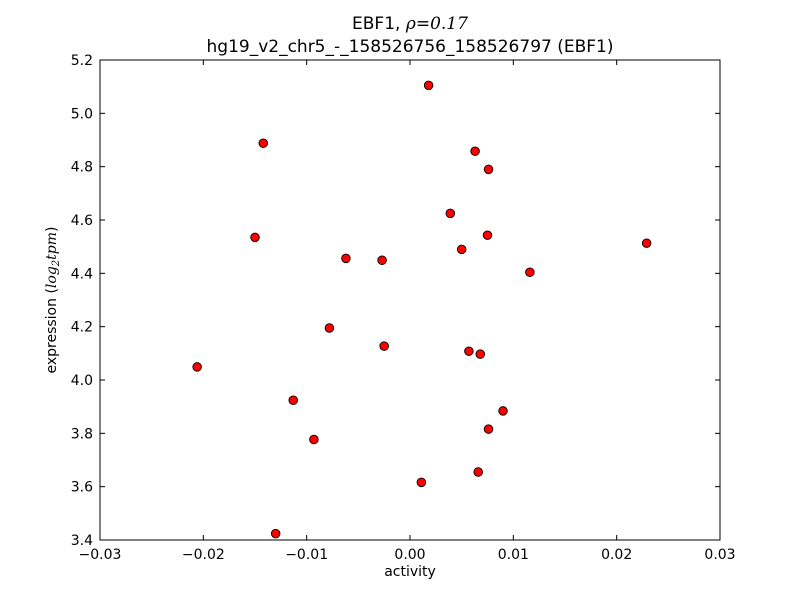 This screenshot has height=600, width=800. What do you see at coordinates (82, 541) in the screenshot?
I see `y-tick-label: 3.4` at bounding box center [82, 541].